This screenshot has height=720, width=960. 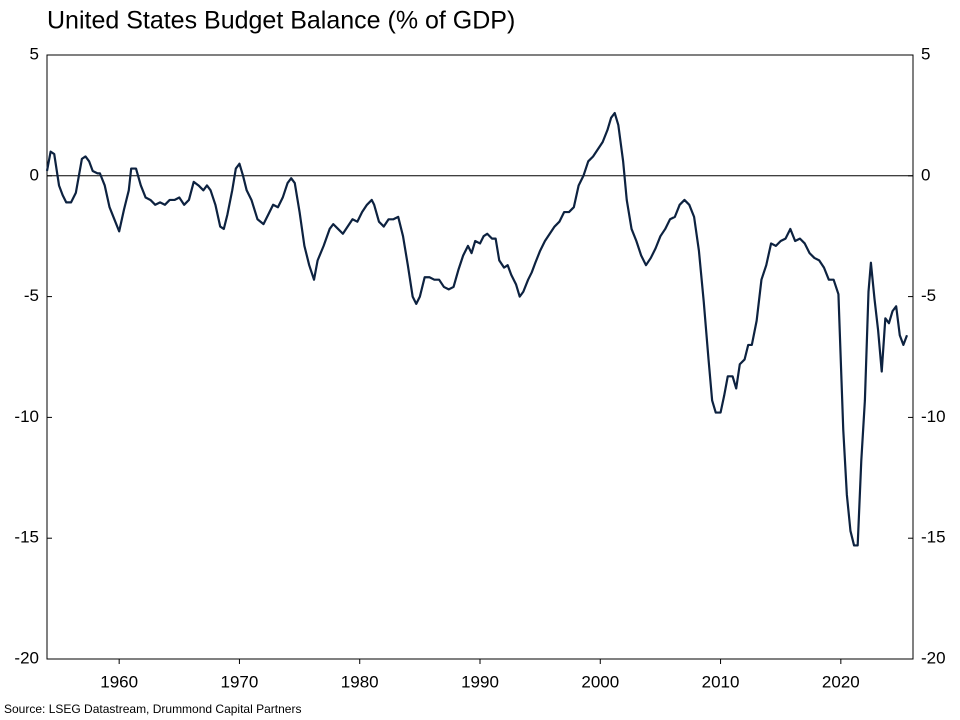 What do you see at coordinates (26, 537) in the screenshot?
I see `y-tick-label: -15` at bounding box center [26, 537].